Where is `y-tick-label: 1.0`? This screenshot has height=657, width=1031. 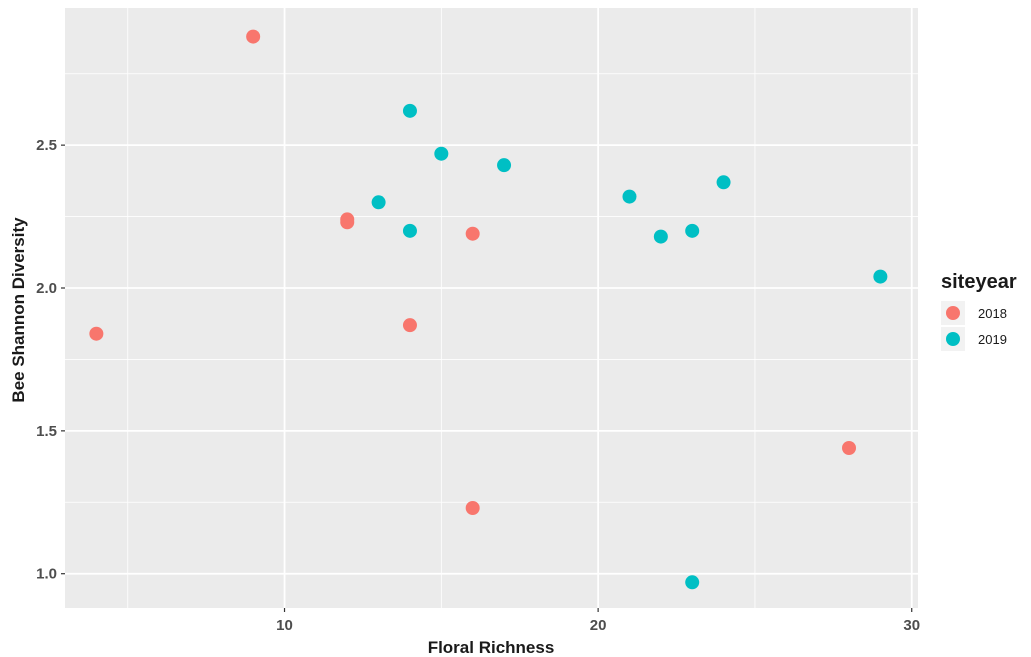 y-tick-label: 1.0 is located at coordinates (46, 574).